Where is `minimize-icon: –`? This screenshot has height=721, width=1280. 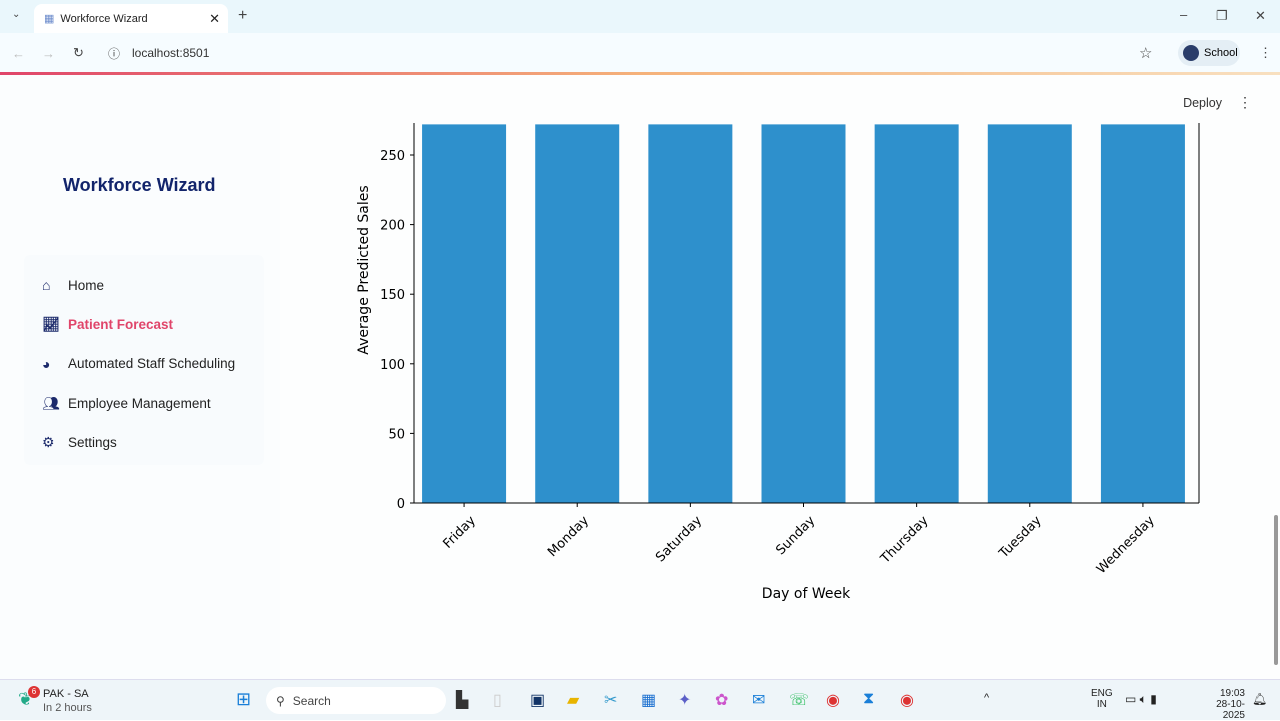
minimize-icon: – is located at coordinates (1184, 14).